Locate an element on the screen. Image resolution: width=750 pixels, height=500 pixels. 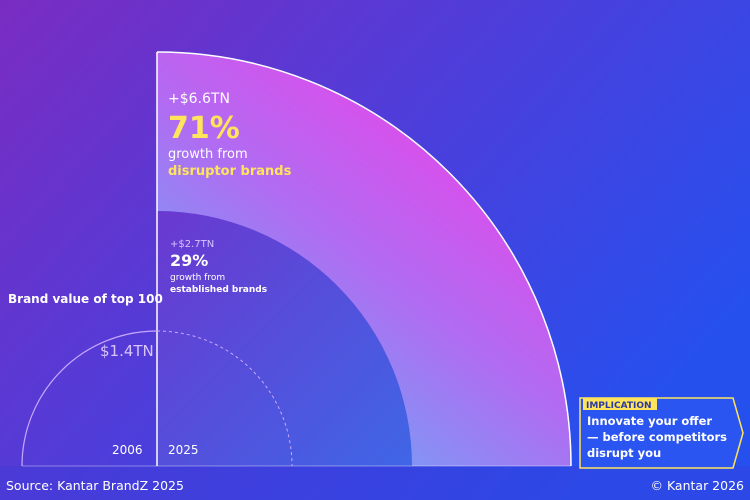
year-2006: 2006 is located at coordinates (127, 450).